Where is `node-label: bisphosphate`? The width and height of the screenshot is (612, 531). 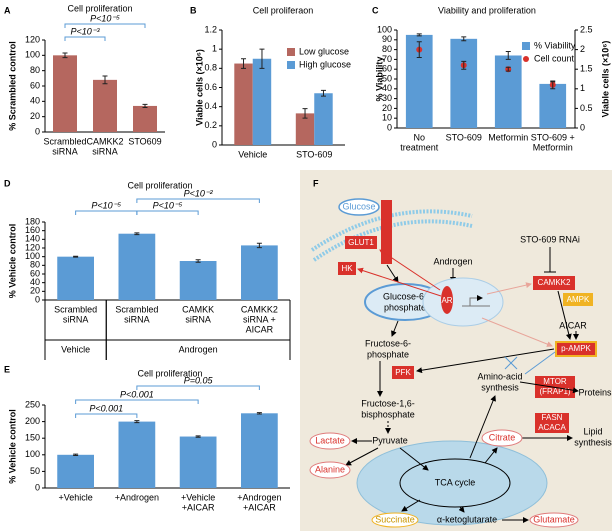 node-label: bisphosphate is located at coordinates (388, 414).